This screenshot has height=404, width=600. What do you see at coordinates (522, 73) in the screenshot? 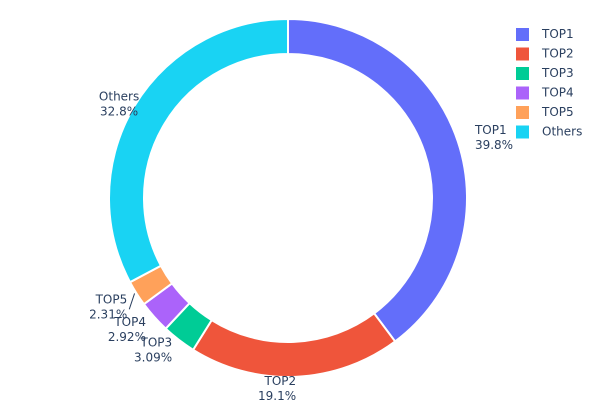
I see `legend-swatch-top3` at bounding box center [522, 73].